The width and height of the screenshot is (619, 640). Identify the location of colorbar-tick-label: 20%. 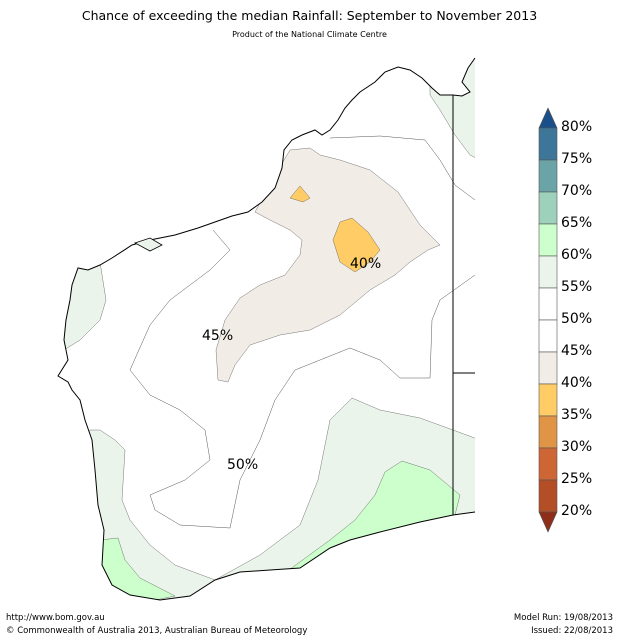
(577, 511).